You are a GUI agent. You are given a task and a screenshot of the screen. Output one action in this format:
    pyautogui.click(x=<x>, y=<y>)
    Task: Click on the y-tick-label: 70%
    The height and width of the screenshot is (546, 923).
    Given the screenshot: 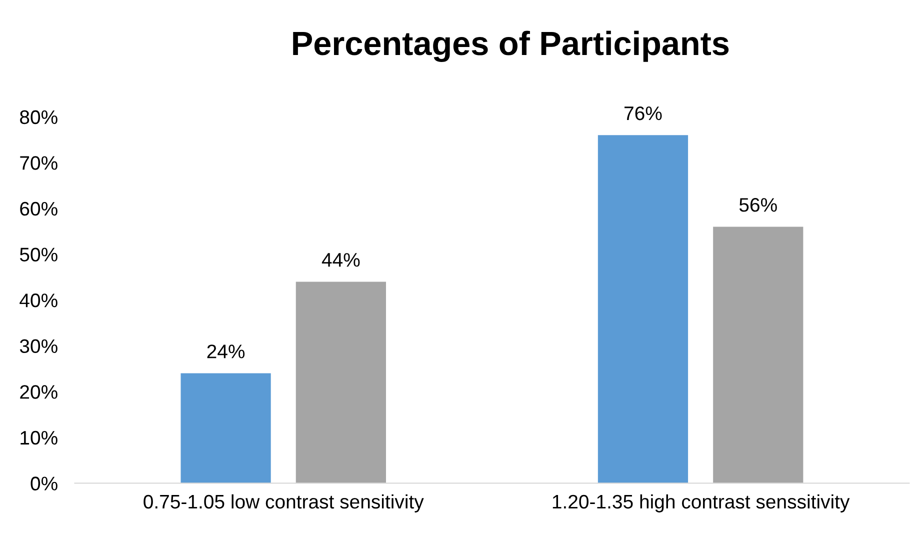 What is the action you would take?
    pyautogui.click(x=39, y=163)
    